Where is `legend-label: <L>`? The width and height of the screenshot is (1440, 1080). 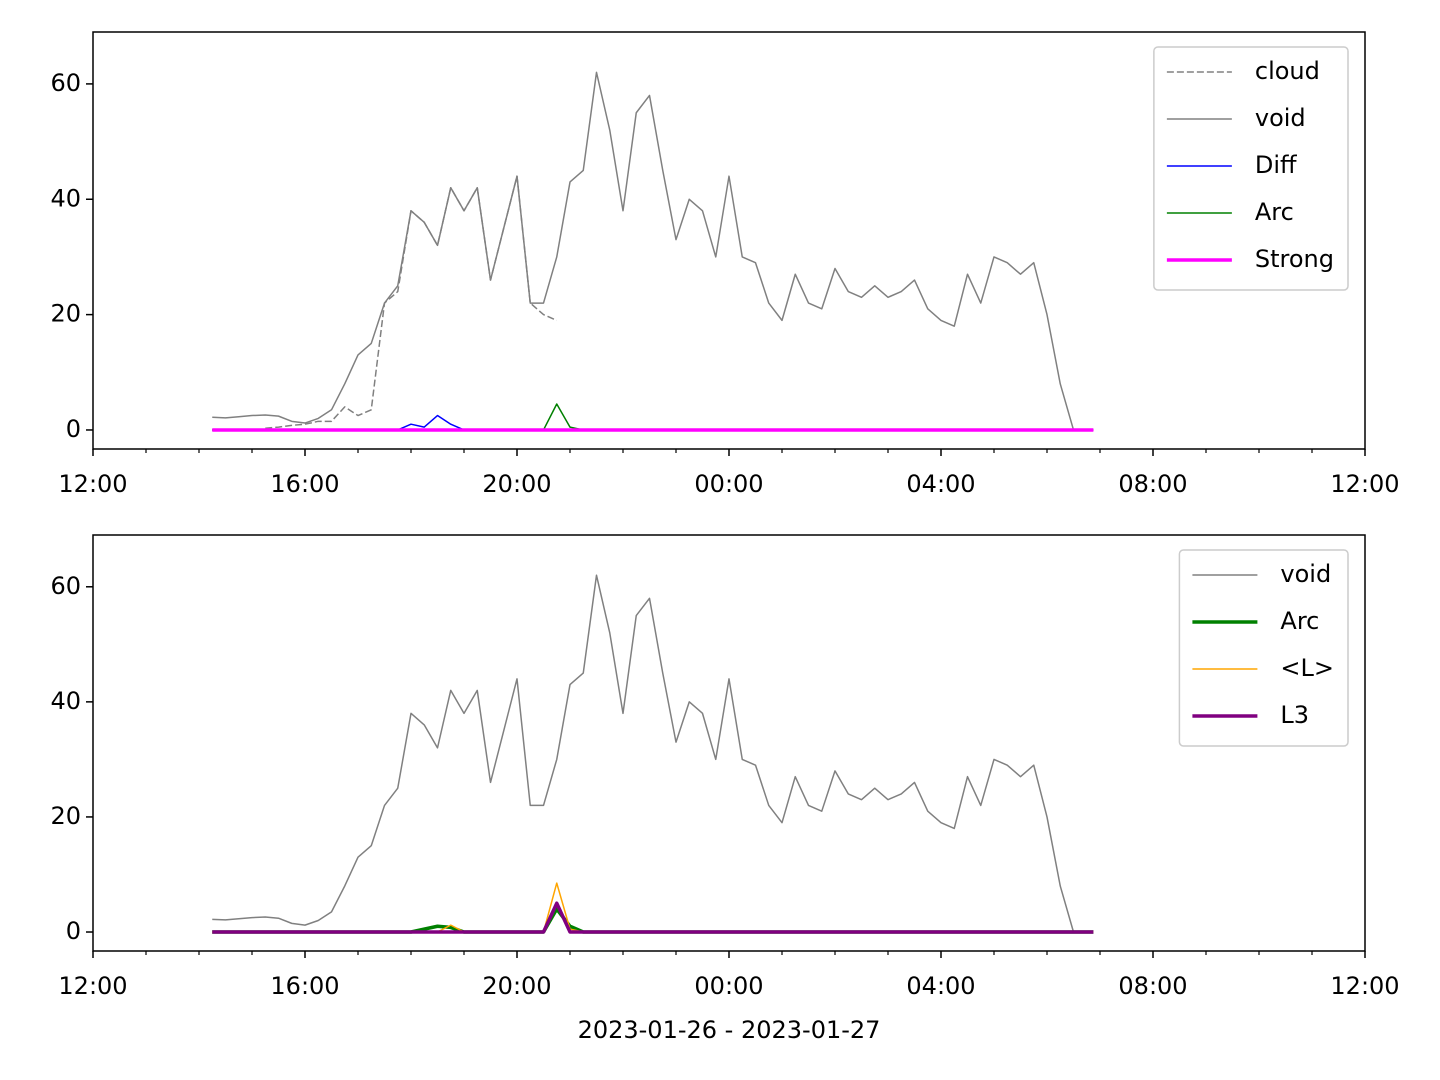
legend-label: <L> is located at coordinates (1307, 668).